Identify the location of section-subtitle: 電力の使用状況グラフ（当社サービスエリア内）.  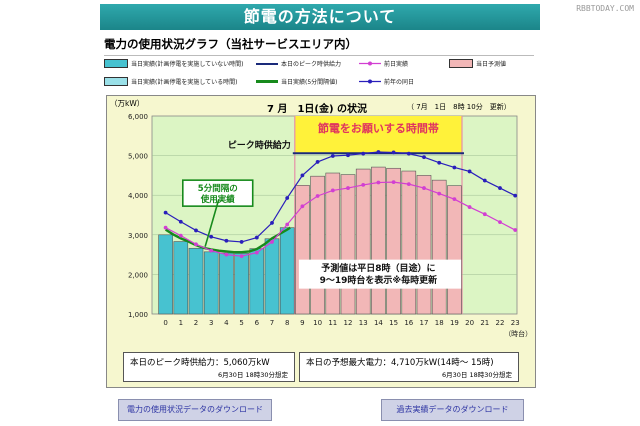
(319, 46).